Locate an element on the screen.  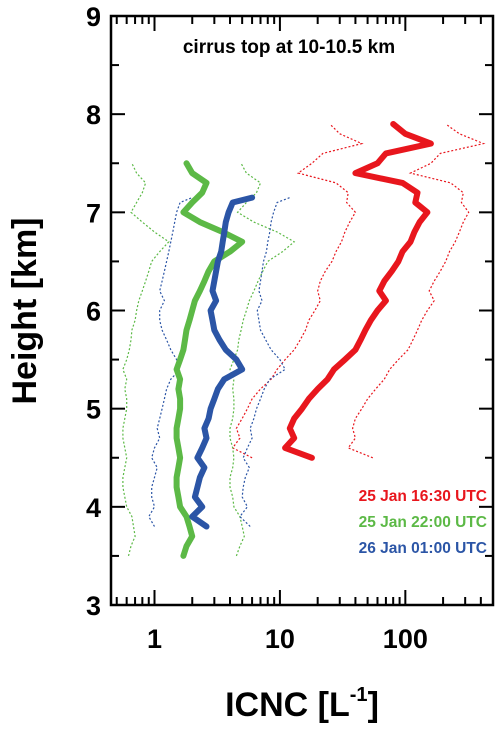
series-2-upper-bound-line is located at coordinates (262, 360).